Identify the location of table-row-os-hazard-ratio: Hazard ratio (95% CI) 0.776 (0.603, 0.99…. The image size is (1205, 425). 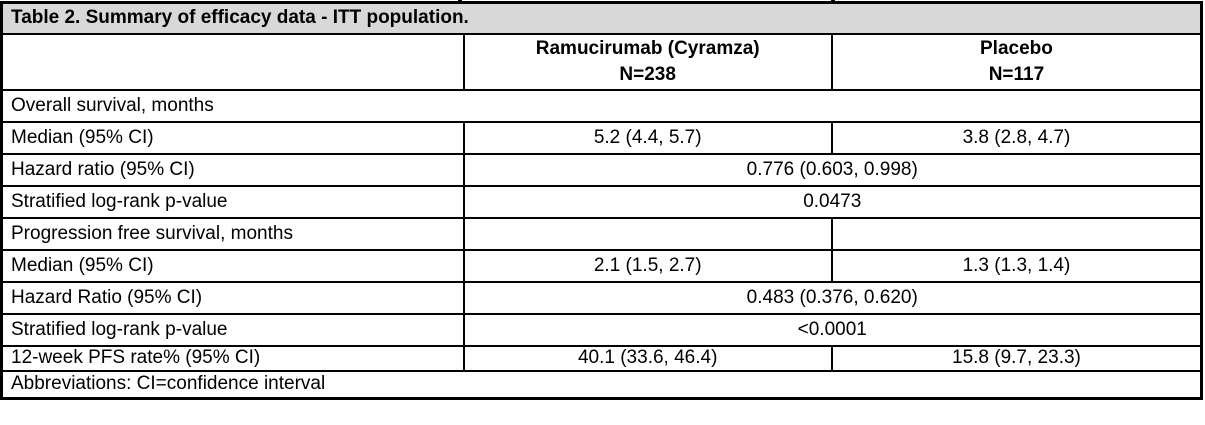
(601, 169).